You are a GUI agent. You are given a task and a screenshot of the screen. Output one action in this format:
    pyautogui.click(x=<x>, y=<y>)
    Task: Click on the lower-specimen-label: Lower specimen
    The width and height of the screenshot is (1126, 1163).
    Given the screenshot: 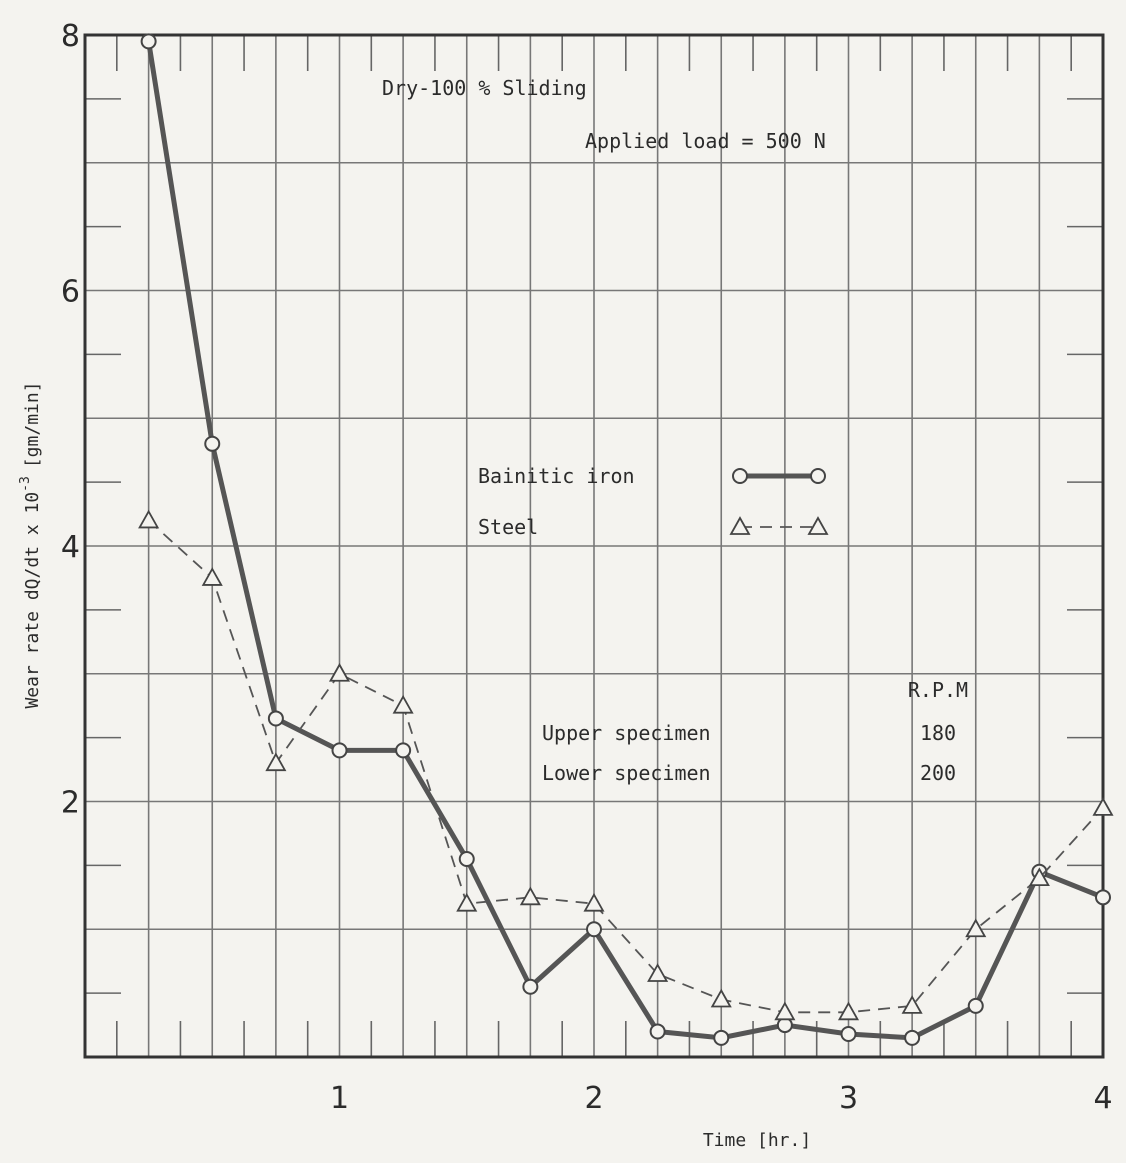 What is the action you would take?
    pyautogui.click(x=626, y=773)
    